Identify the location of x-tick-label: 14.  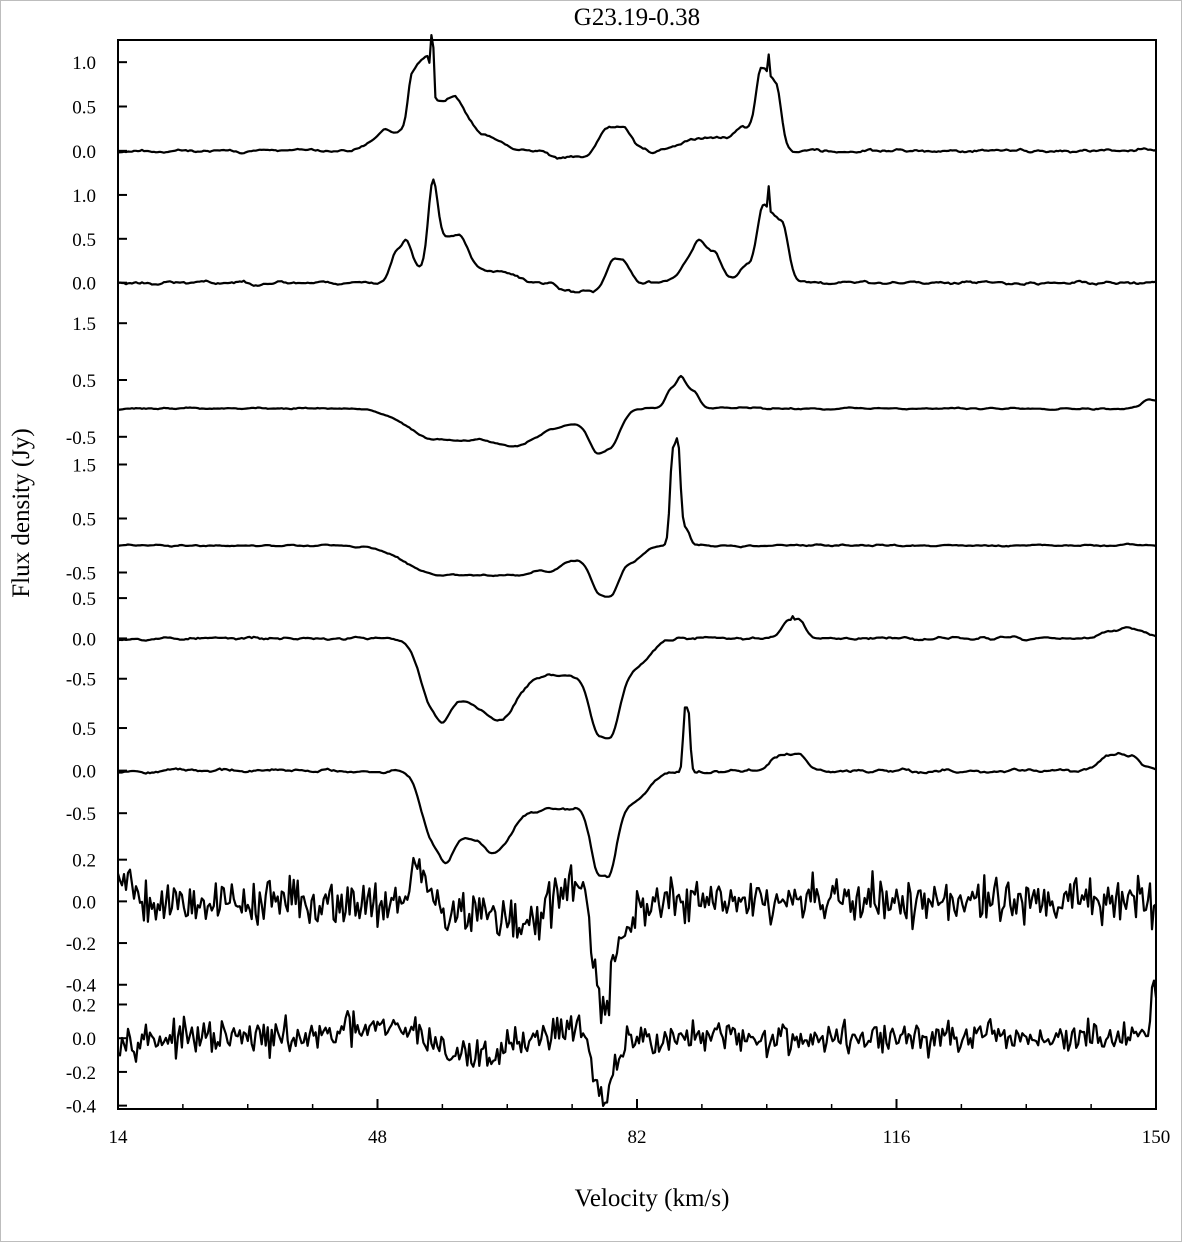
(119, 1137).